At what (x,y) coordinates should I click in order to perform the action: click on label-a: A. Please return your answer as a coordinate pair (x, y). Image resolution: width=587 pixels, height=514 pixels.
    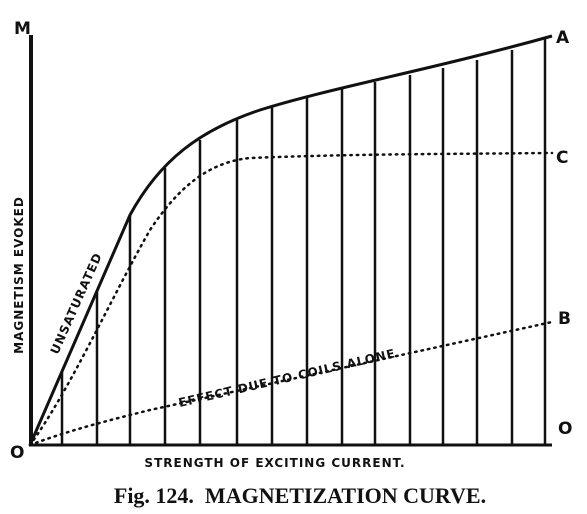
    Looking at the image, I should click on (563, 38).